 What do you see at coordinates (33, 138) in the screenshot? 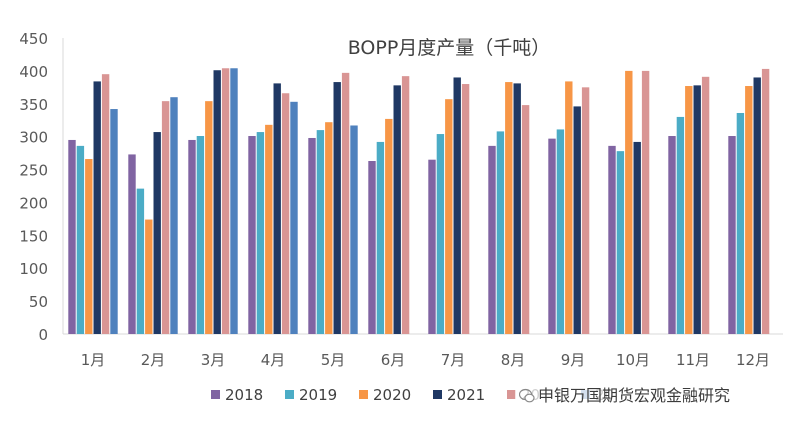
I see `y-tick-label: 300` at bounding box center [33, 138].